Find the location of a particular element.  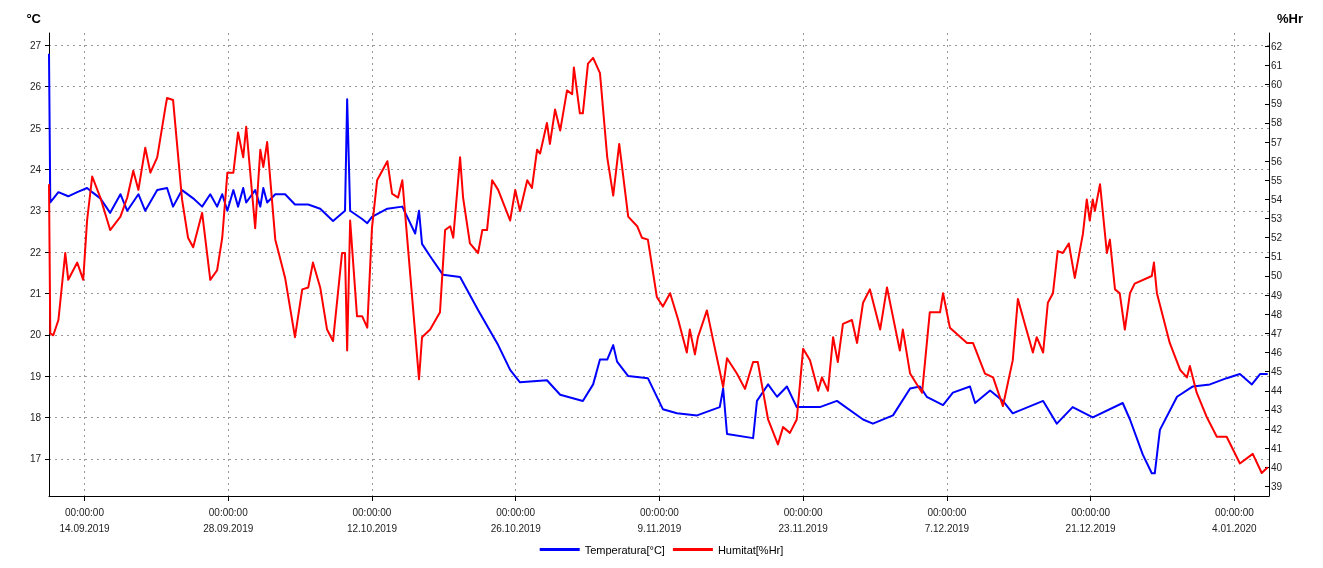

y2-tick-label: 55 is located at coordinates (1277, 180).